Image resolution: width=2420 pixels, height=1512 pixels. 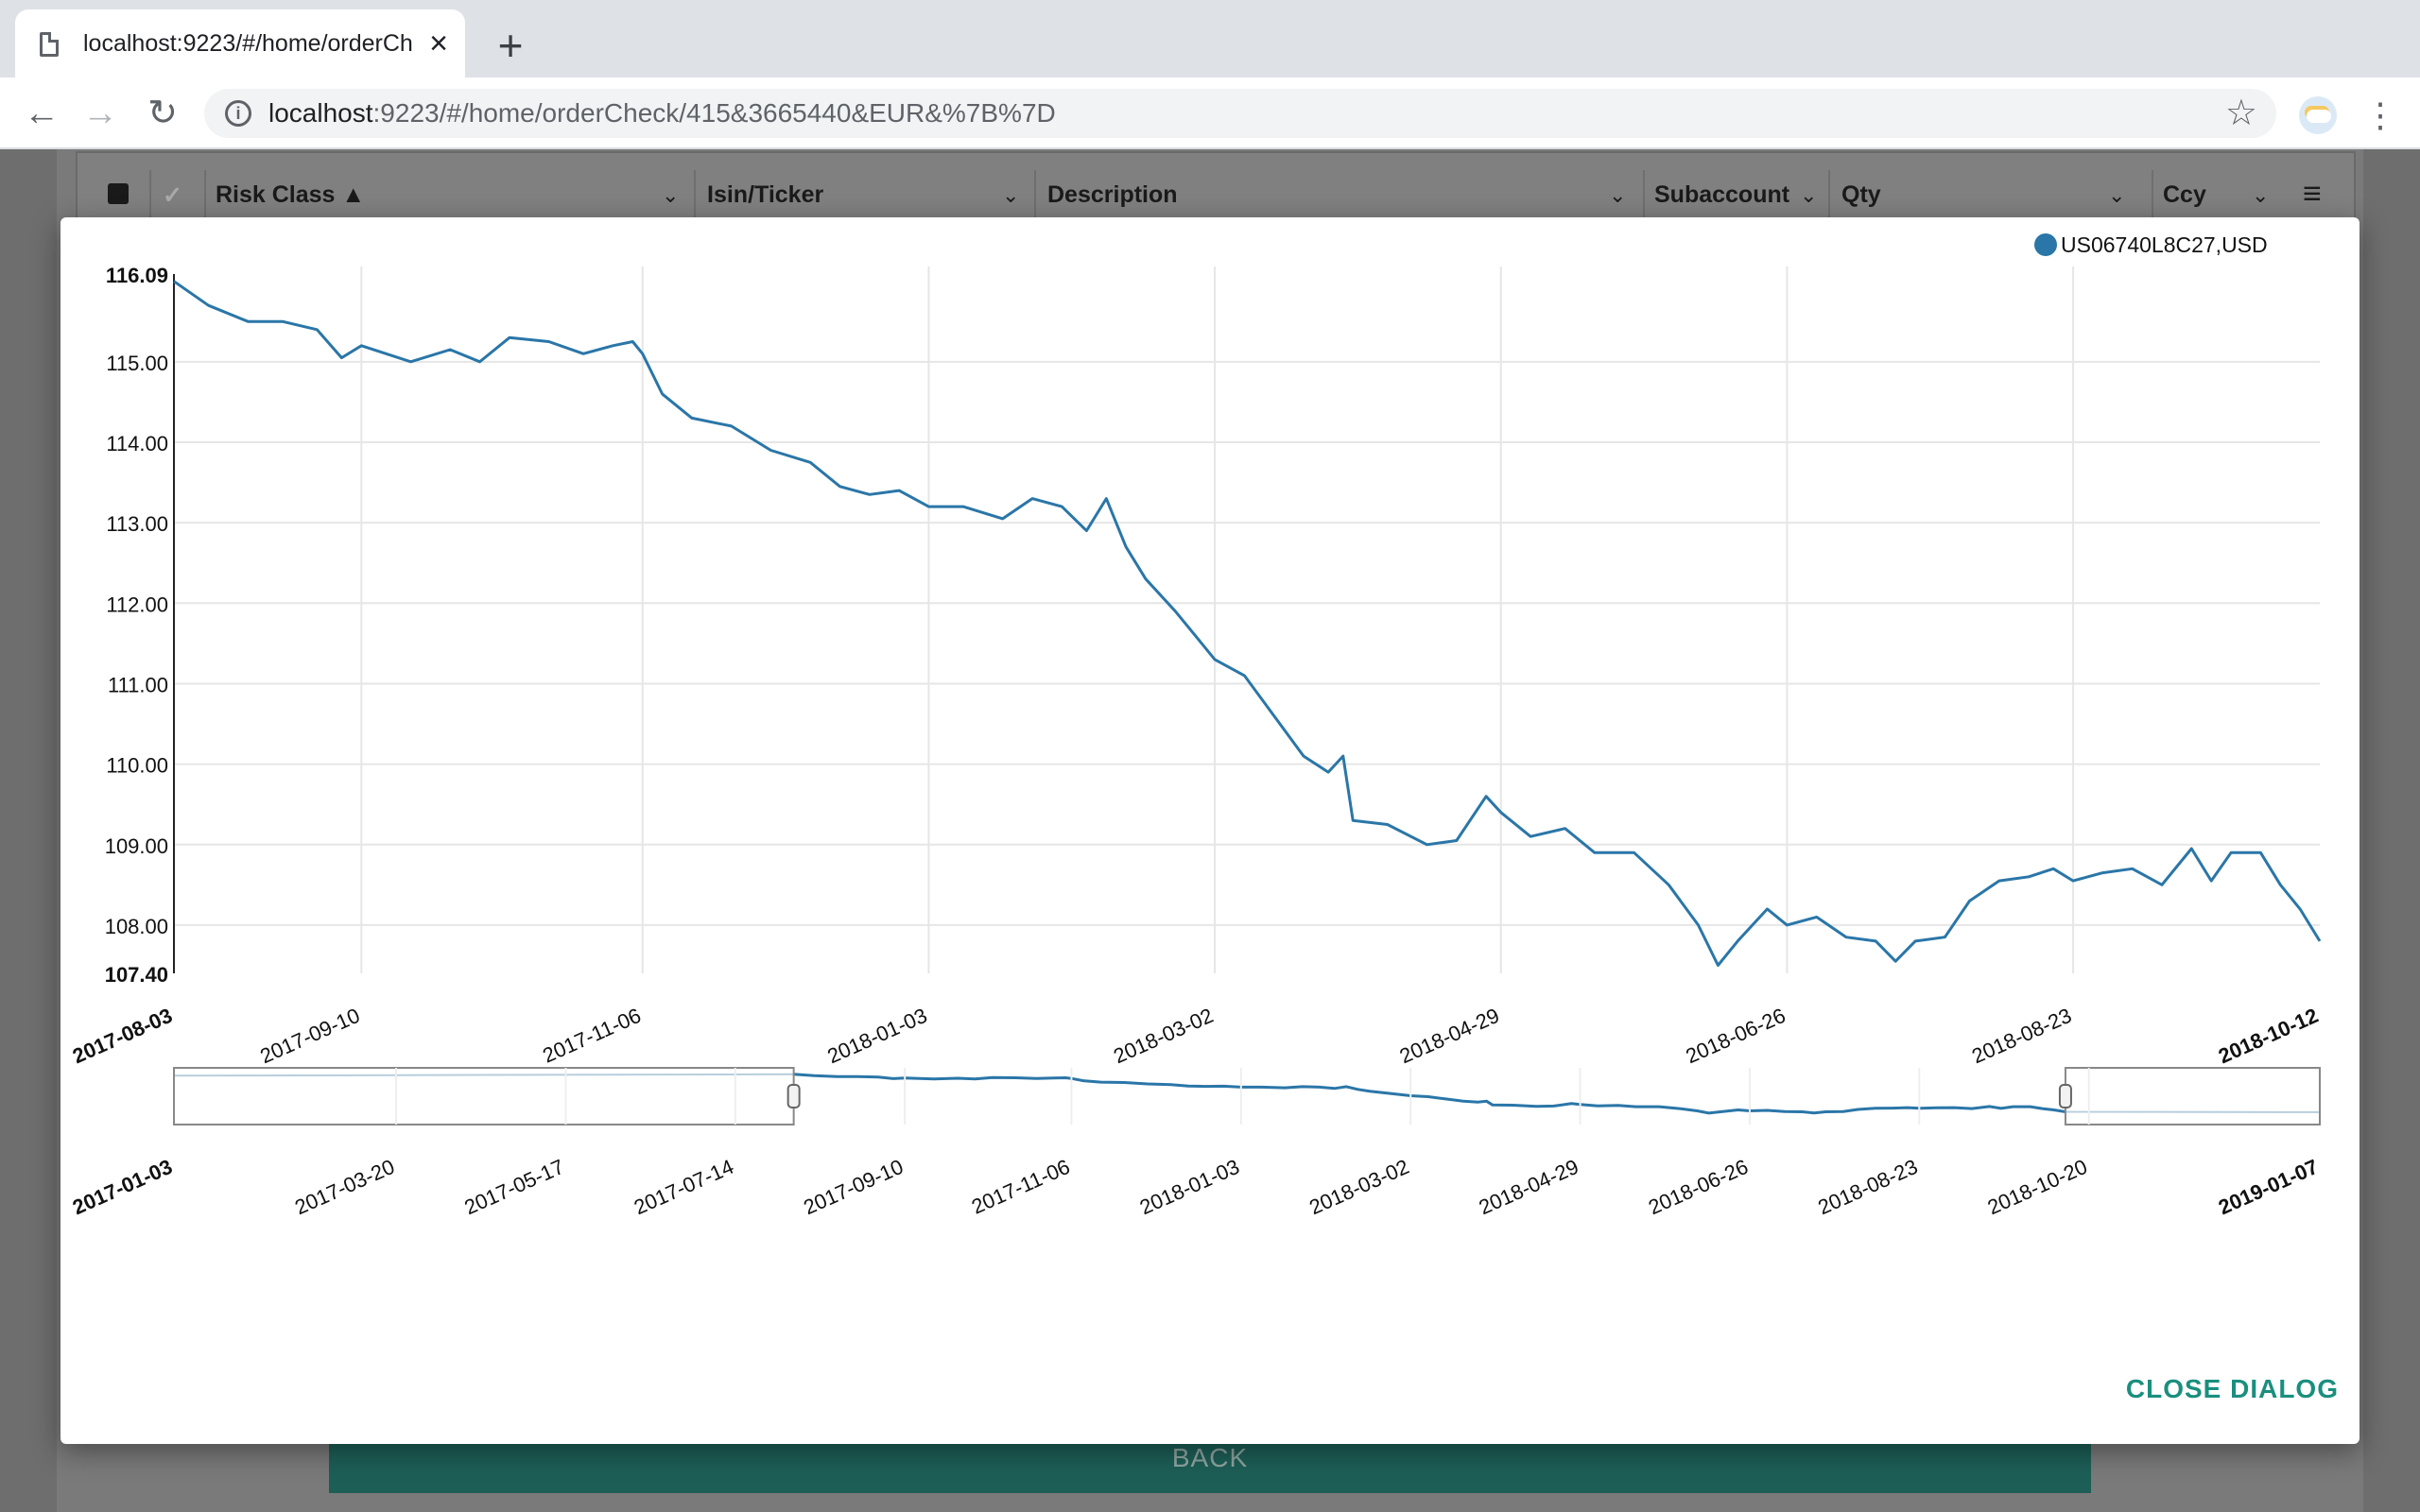 I want to click on y-tick-label: 113.00, so click(x=137, y=524).